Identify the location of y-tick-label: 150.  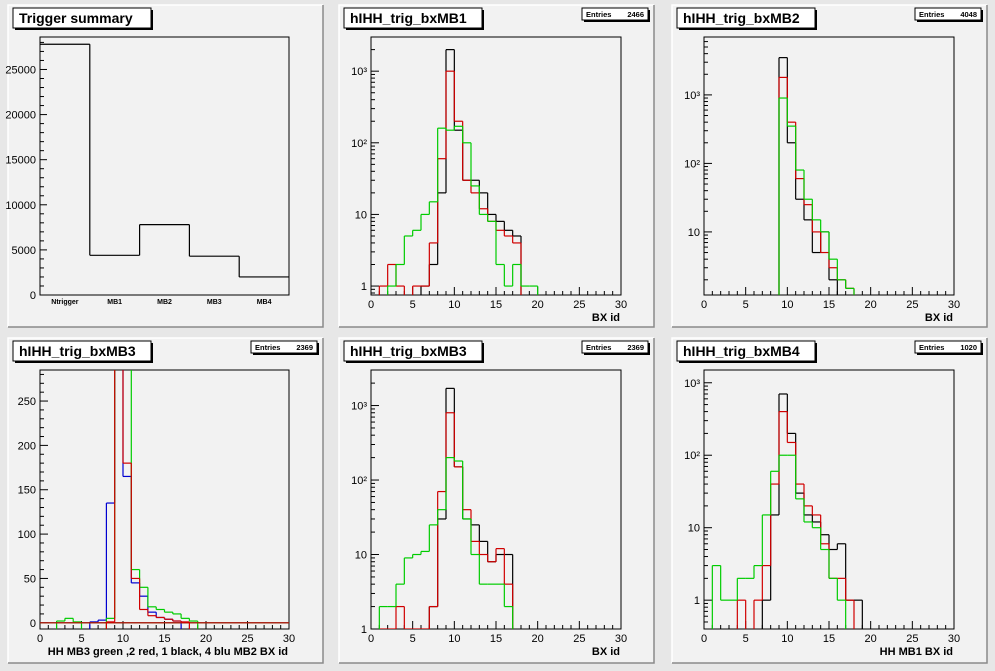
(27, 491).